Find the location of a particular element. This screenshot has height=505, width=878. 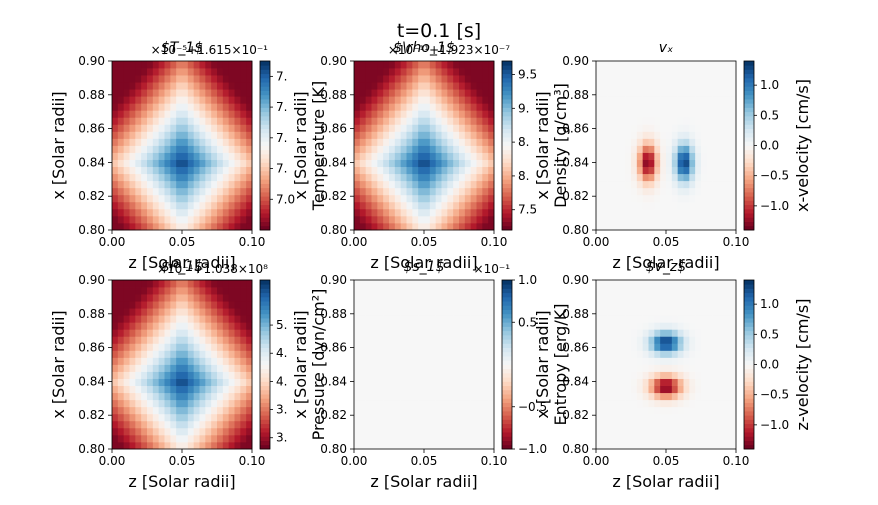

heatmap-vz is located at coordinates (666, 365).